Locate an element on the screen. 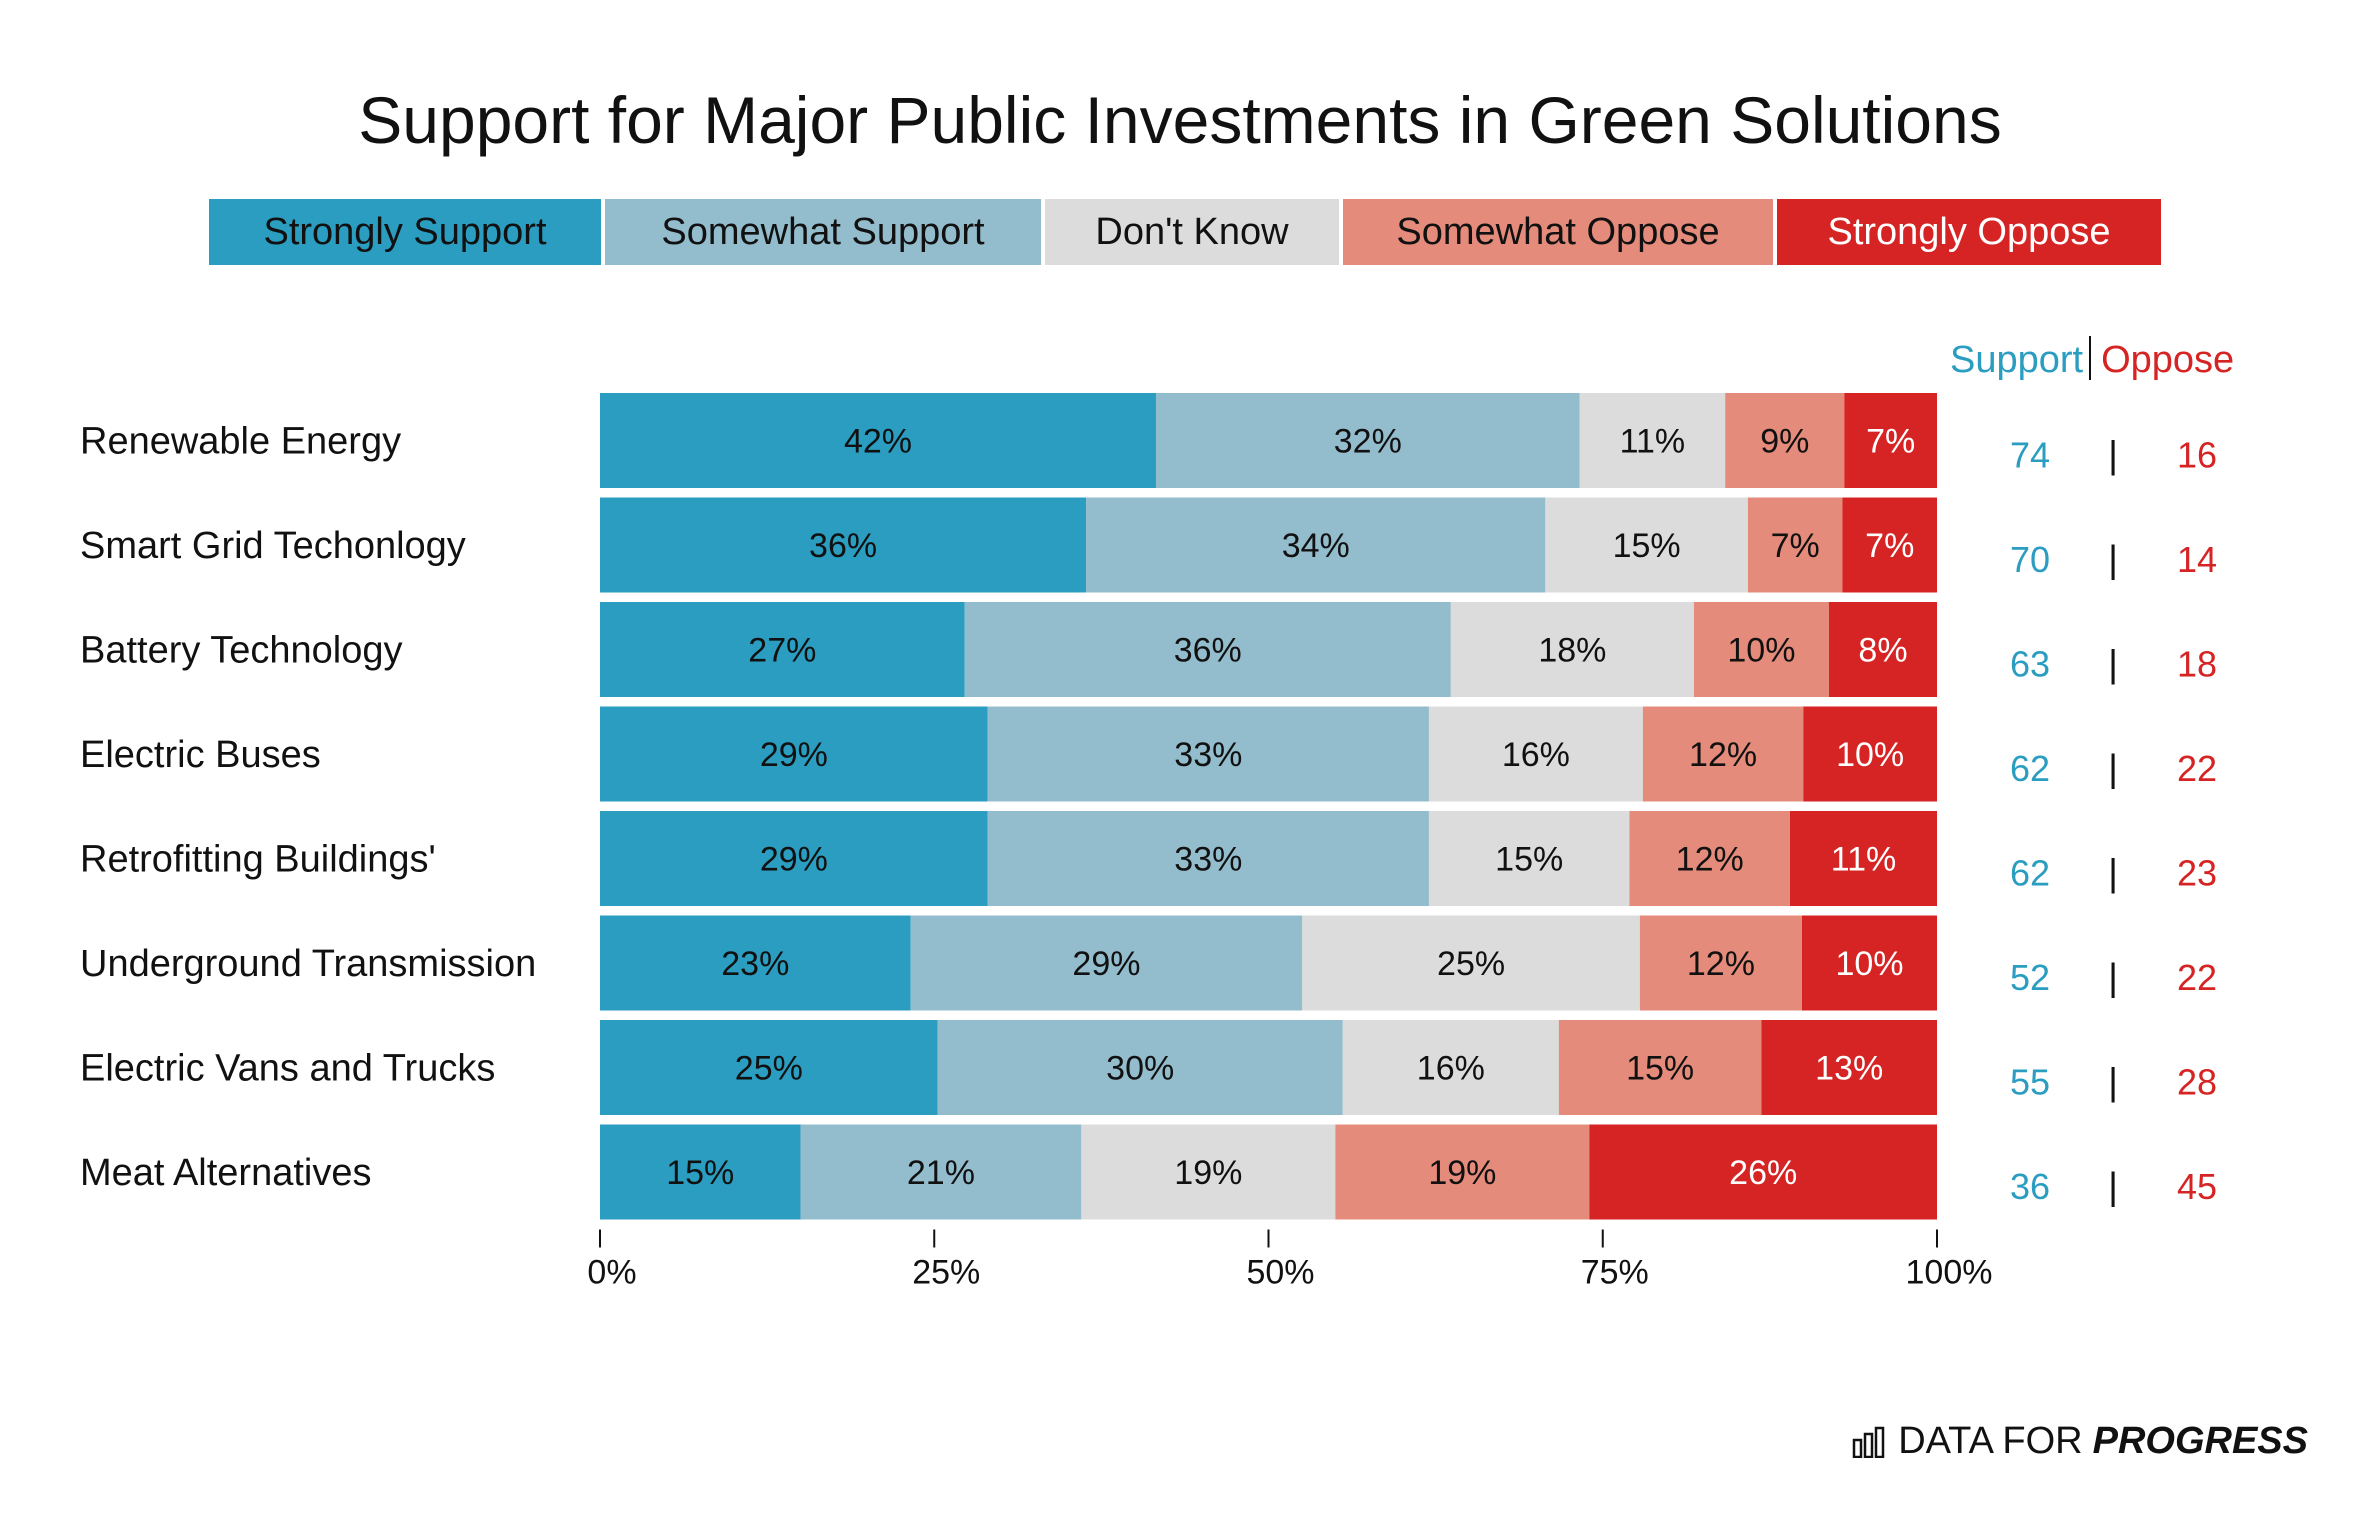 The image size is (2360, 1530). bar-value-label: 33% is located at coordinates (1208, 860).